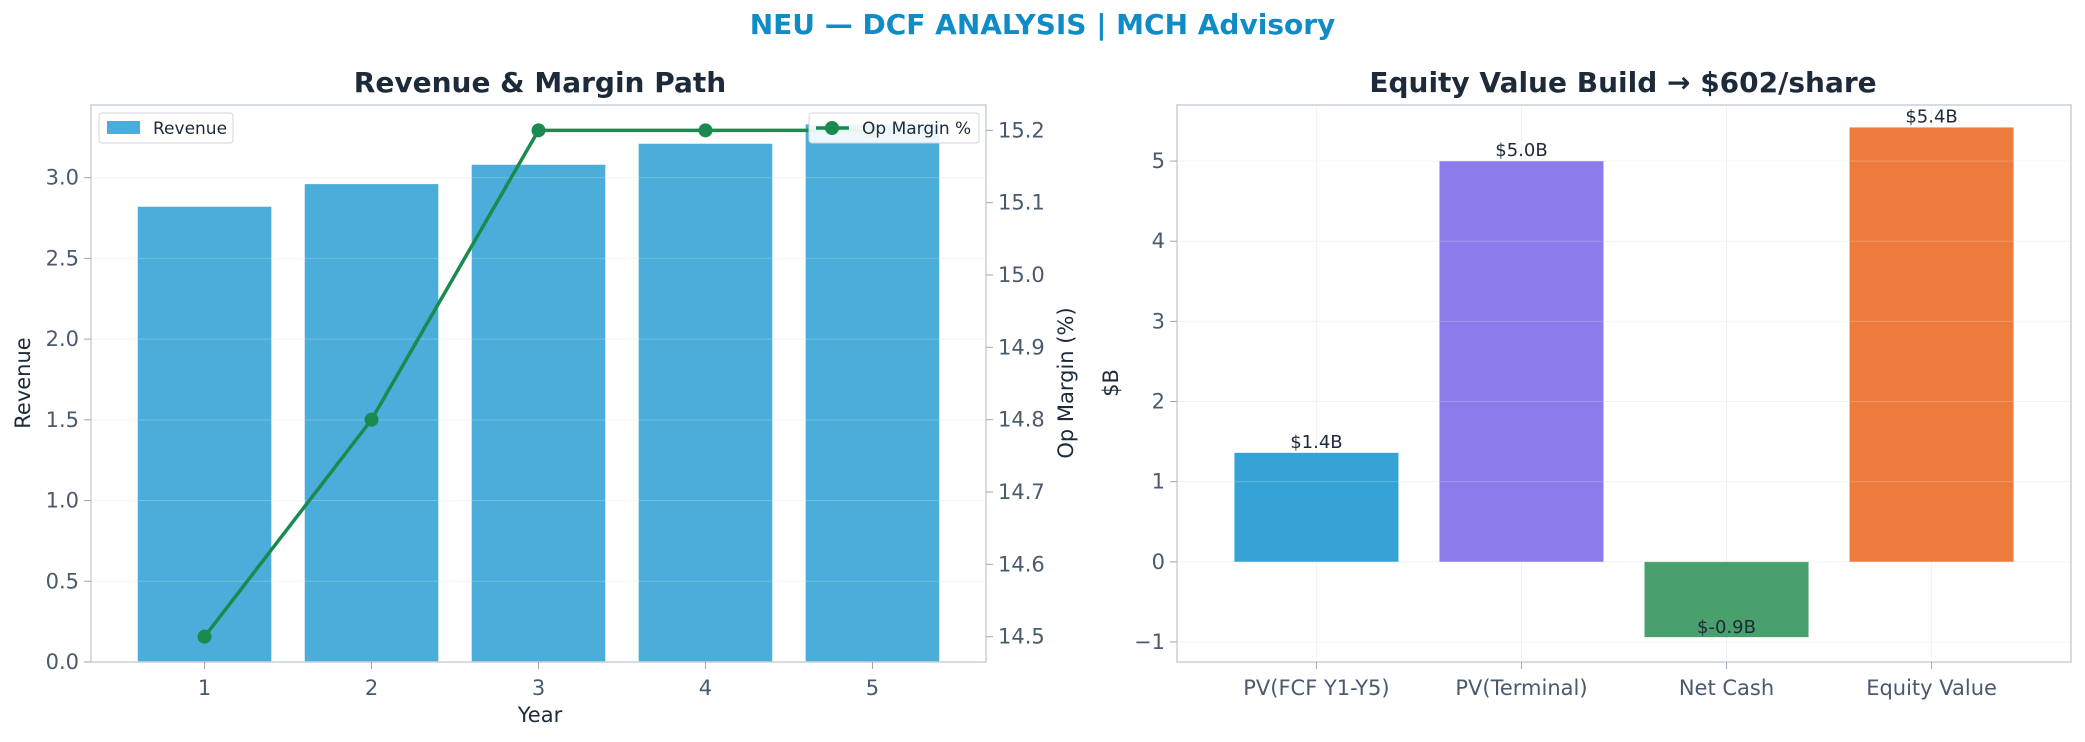  I want to click on left-y-tick-label: 3.0, so click(62, 178).